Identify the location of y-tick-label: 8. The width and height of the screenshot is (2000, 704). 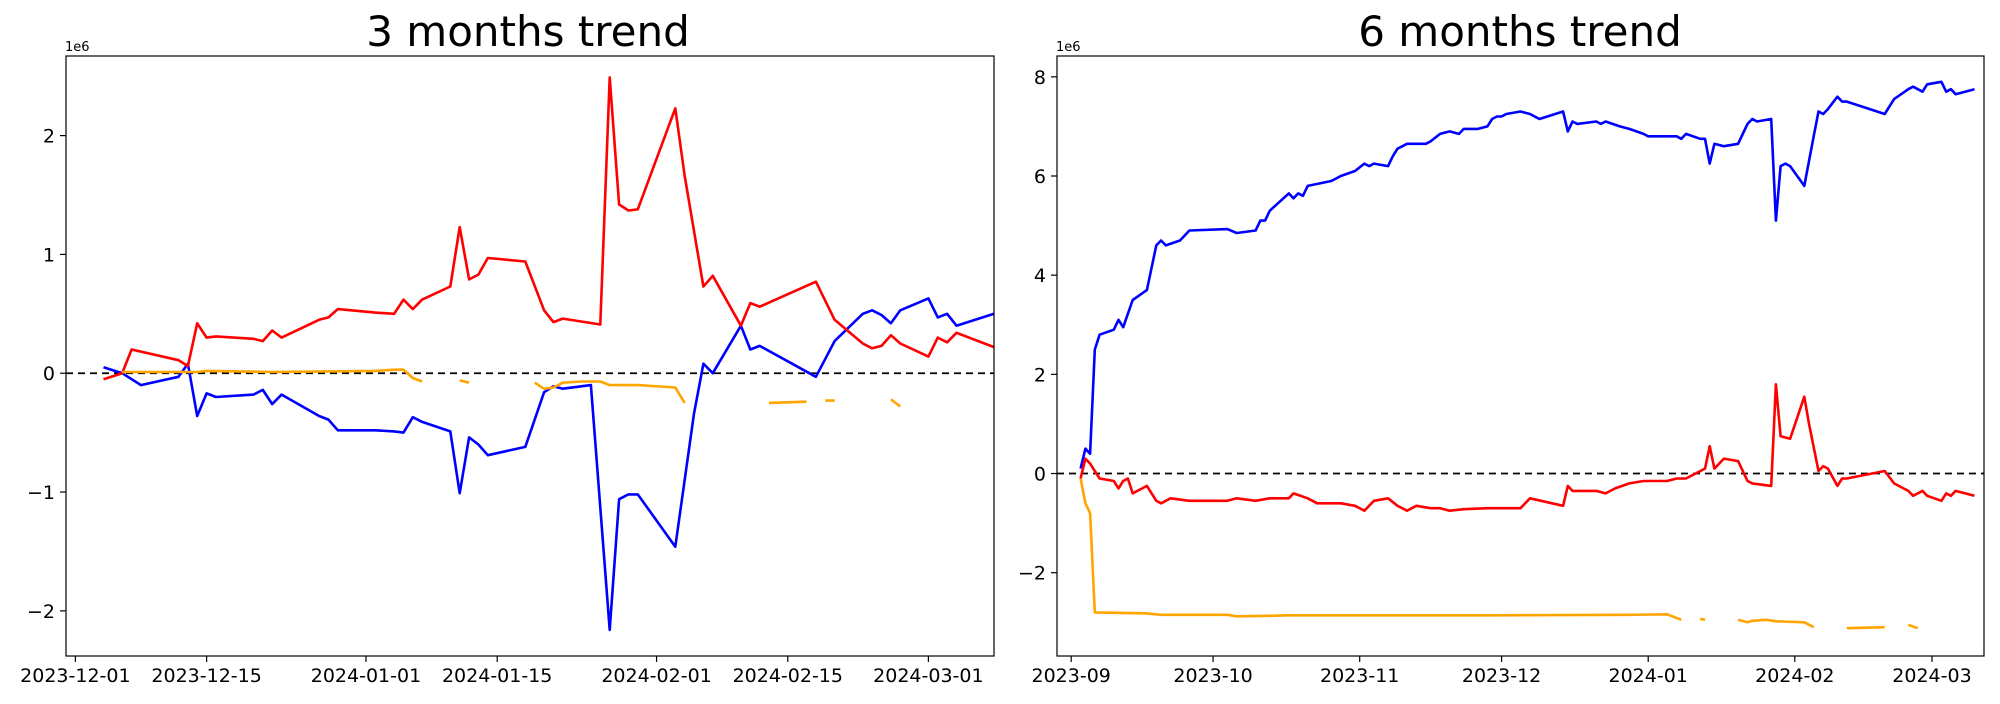
(1040, 78).